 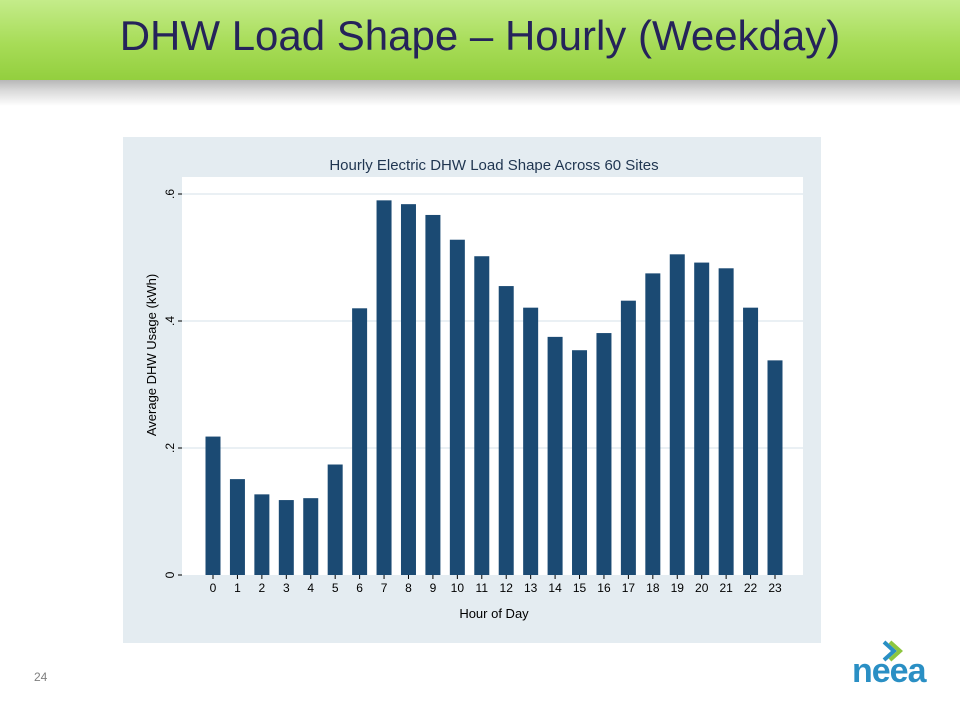 I want to click on x-axis-label: Hour of Day, so click(x=494, y=613).